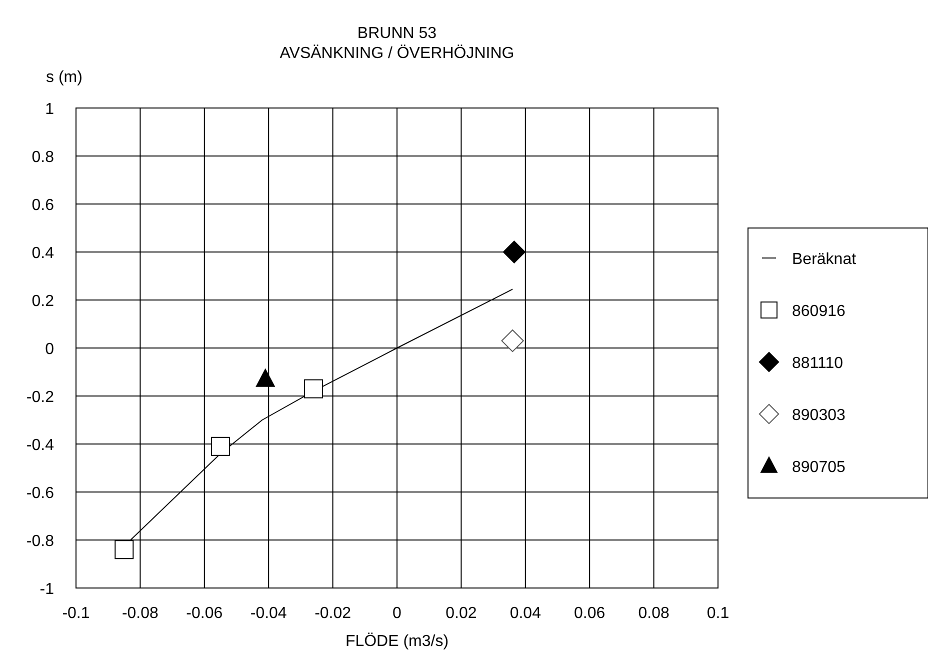  I want to click on x-tick-label: 0.08, so click(654, 613).